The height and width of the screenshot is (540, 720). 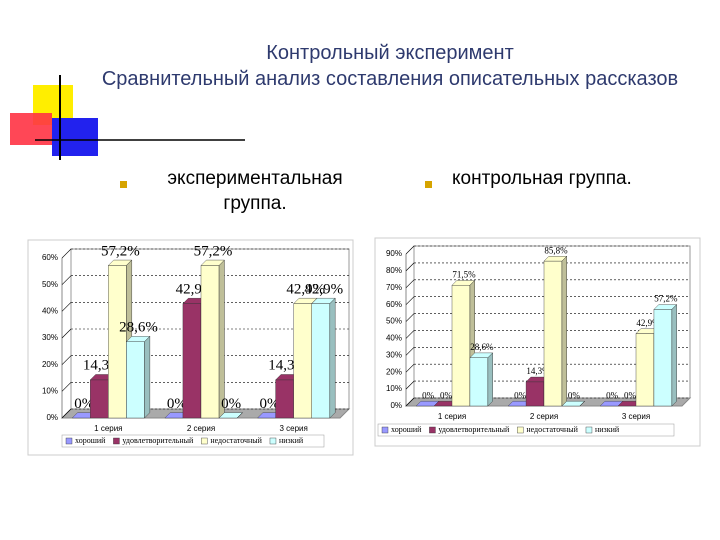 I want to click on bullet: контрольная группа., so click(x=542, y=178).